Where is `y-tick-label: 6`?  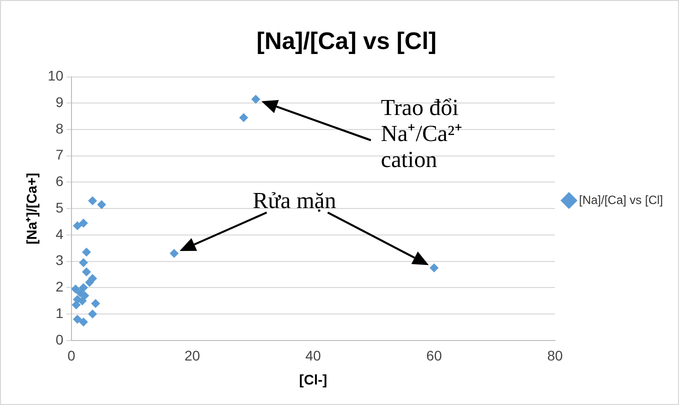 y-tick-label: 6 is located at coordinates (60, 181).